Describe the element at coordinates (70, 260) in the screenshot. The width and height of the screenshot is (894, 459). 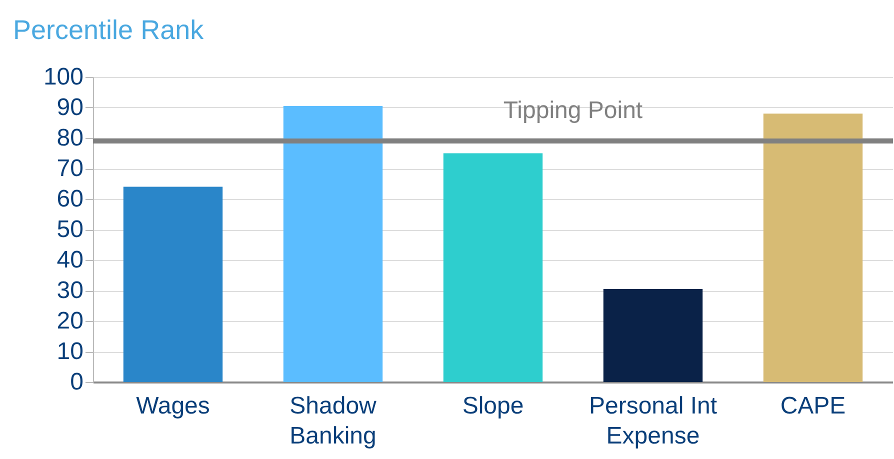
I see `y-tick-label: 40` at that location.